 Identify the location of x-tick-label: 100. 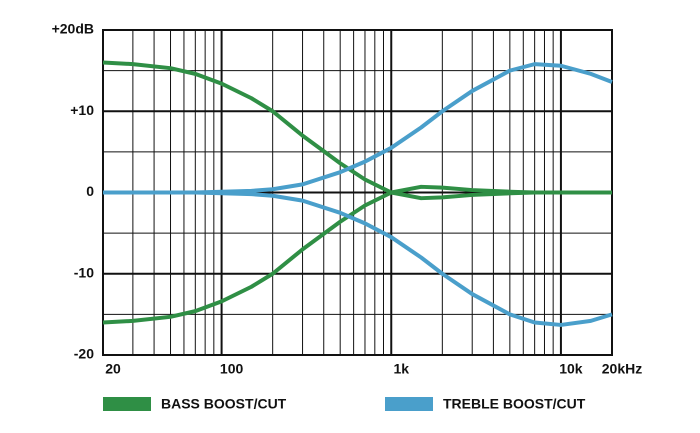
(232, 369).